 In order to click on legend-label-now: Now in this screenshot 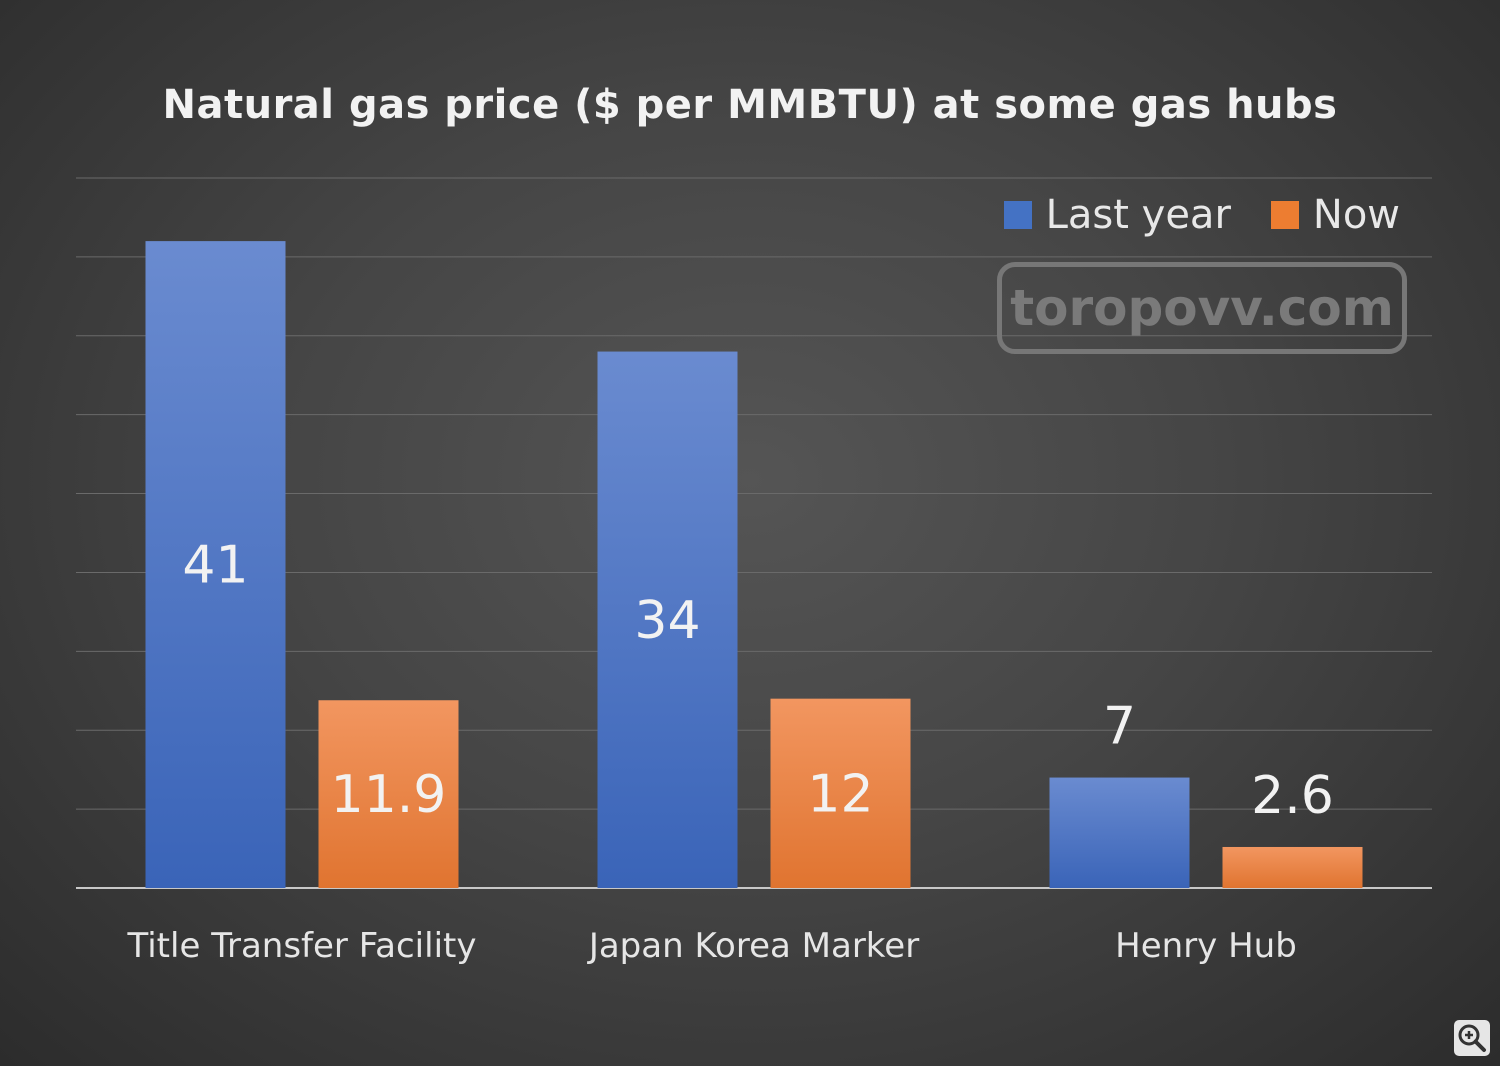, I will do `click(1356, 215)`.